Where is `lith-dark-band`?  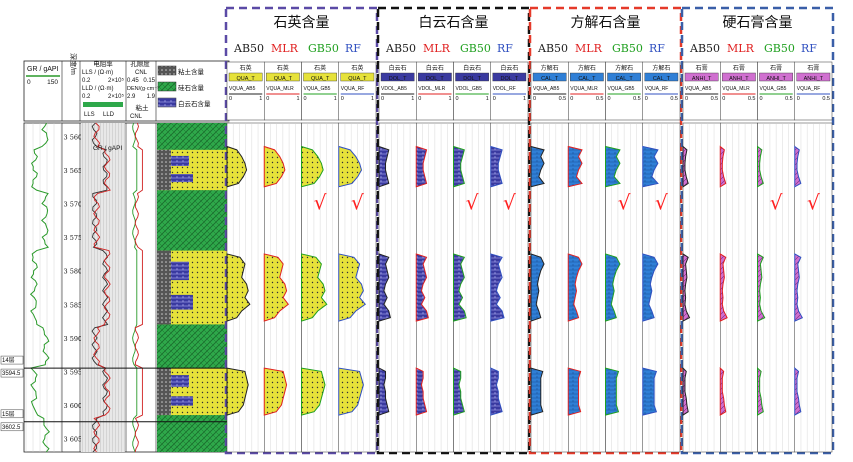
lith-dark-band is located at coordinates (164, 170).